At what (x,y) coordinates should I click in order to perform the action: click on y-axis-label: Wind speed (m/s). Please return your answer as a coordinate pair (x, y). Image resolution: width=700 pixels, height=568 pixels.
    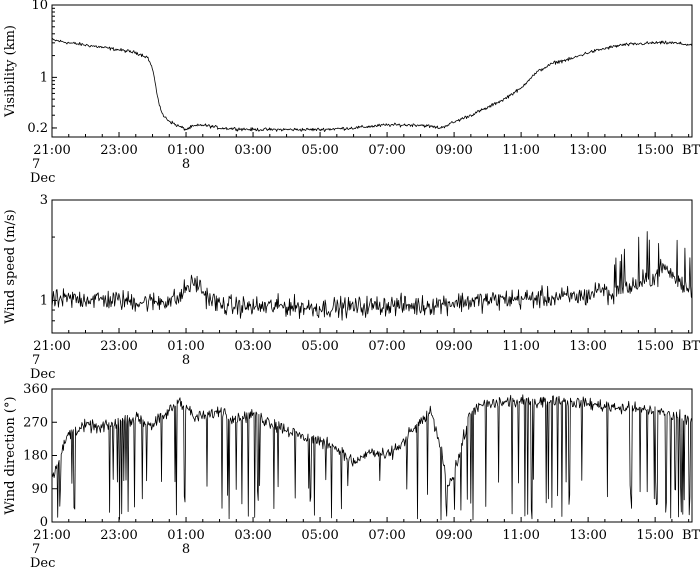
    Looking at the image, I should click on (10, 266).